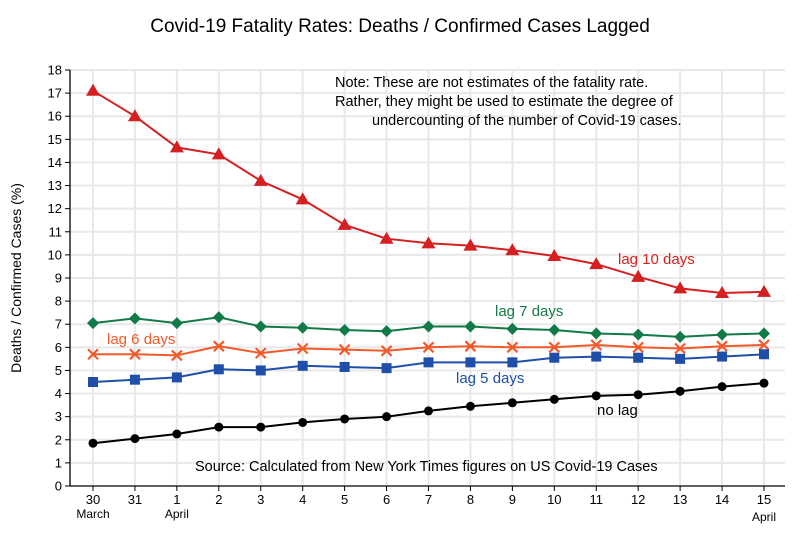 Image resolution: width=800 pixels, height=550 pixels. Describe the element at coordinates (55, 185) in the screenshot. I see `y-tick-label: 13` at that location.